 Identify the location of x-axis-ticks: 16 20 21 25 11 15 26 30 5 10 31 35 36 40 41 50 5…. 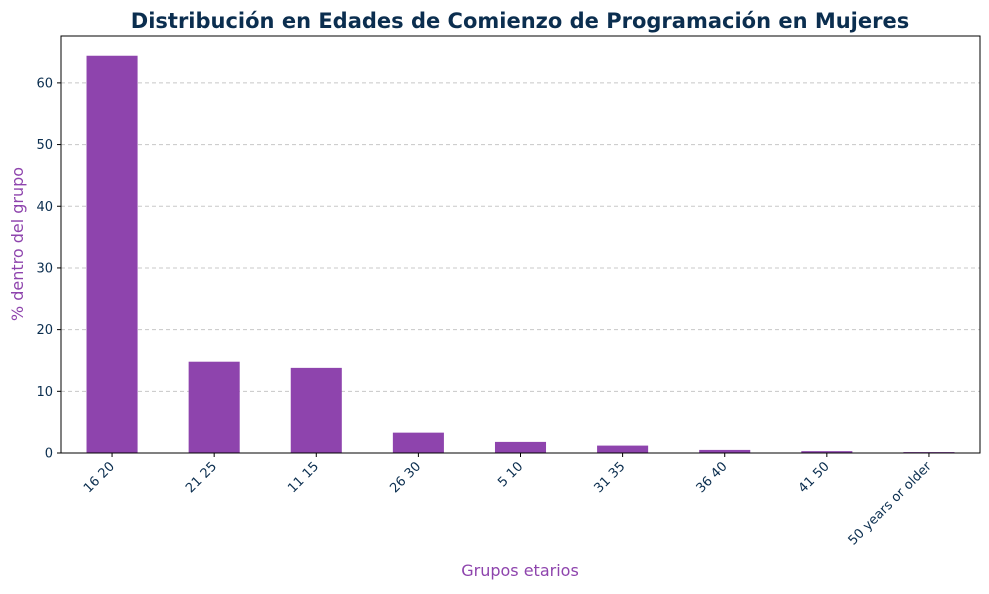
(508, 500).